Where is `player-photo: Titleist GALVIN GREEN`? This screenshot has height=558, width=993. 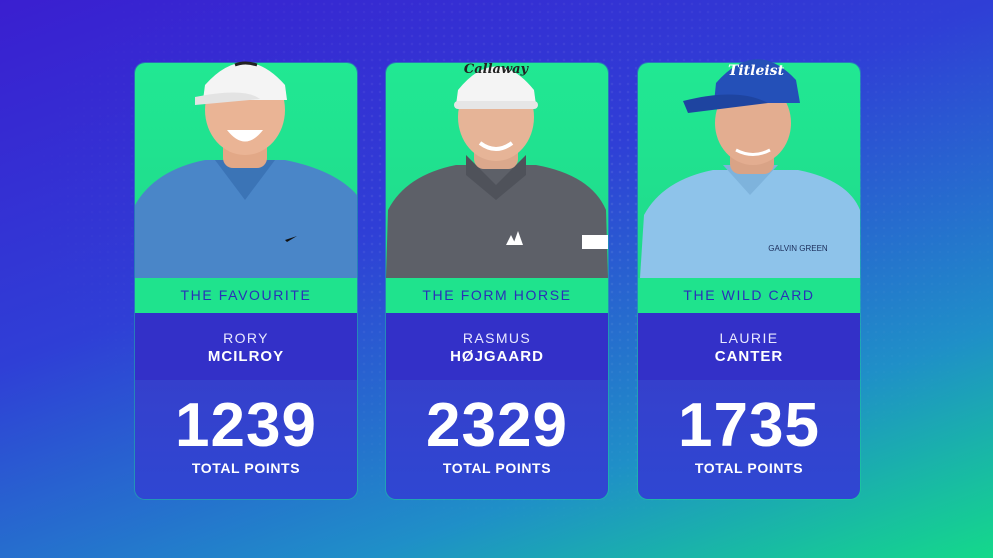 player-photo: Titleist GALVIN GREEN is located at coordinates (749, 168).